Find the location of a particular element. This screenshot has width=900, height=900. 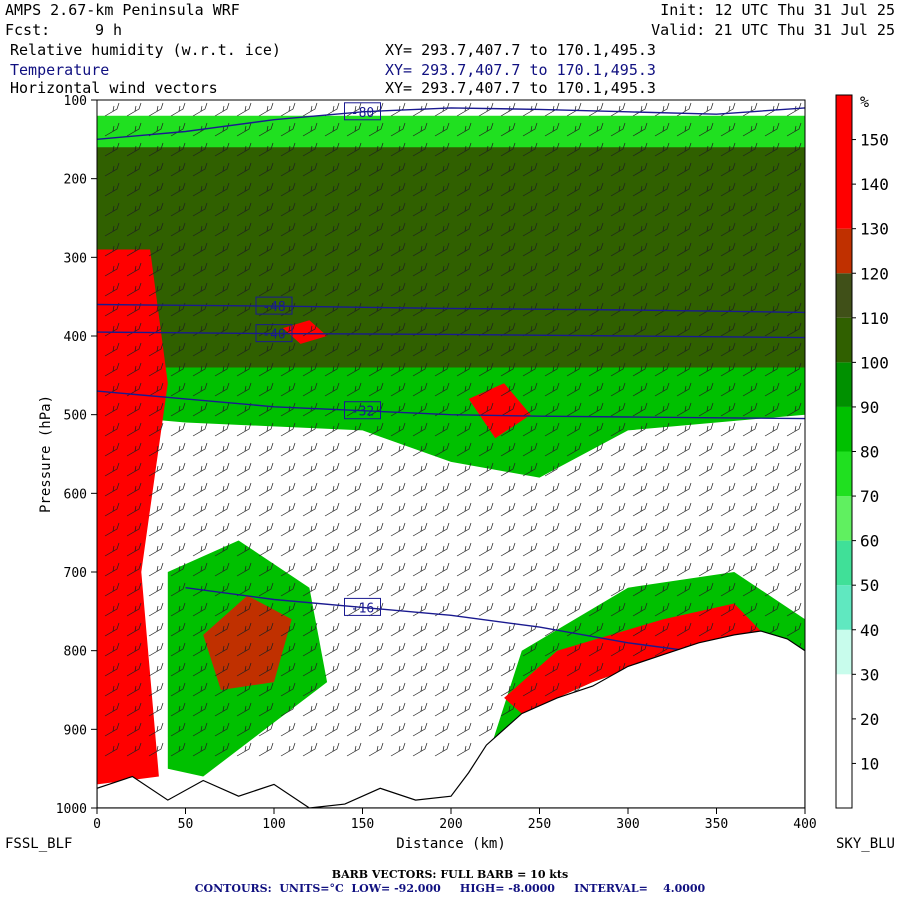

colorbar-band is located at coordinates (844, 251).